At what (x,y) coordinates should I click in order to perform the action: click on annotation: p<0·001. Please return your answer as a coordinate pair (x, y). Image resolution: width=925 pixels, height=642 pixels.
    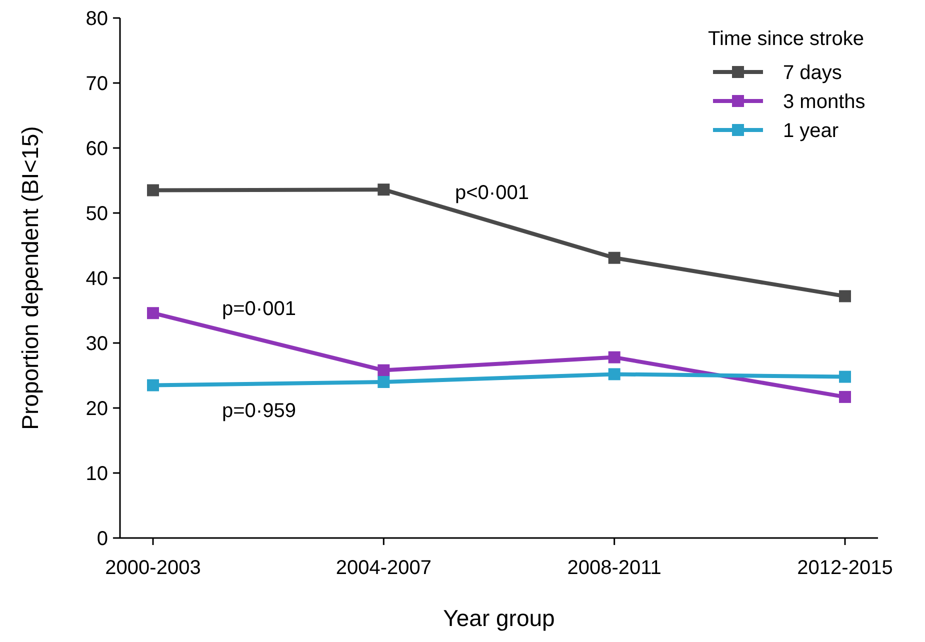
    Looking at the image, I should click on (492, 193).